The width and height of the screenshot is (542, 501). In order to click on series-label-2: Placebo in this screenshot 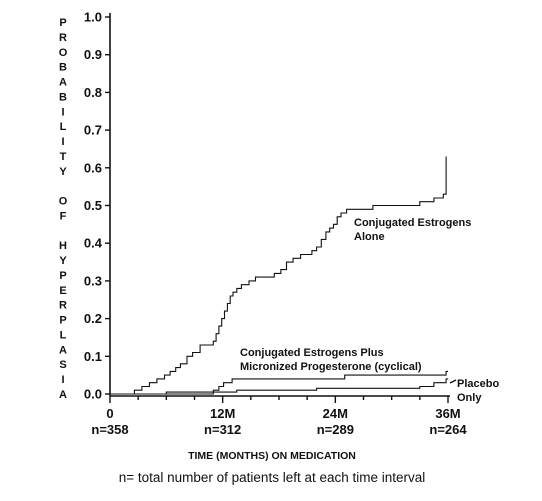, I will do `click(478, 384)`.